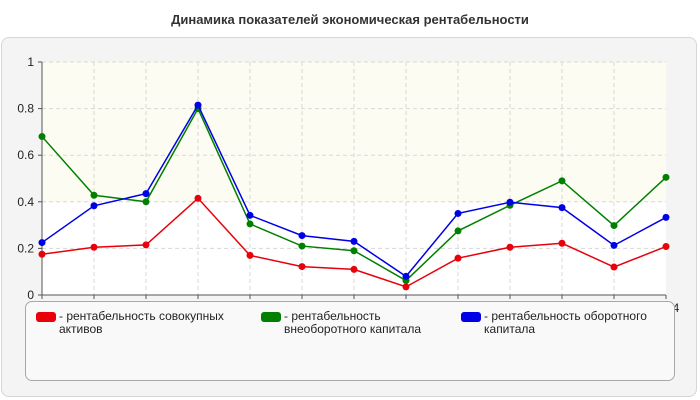 The image size is (700, 400). I want to click on legend-item-current-capital: - рентабельность оборотного капитала, so click(566, 323).